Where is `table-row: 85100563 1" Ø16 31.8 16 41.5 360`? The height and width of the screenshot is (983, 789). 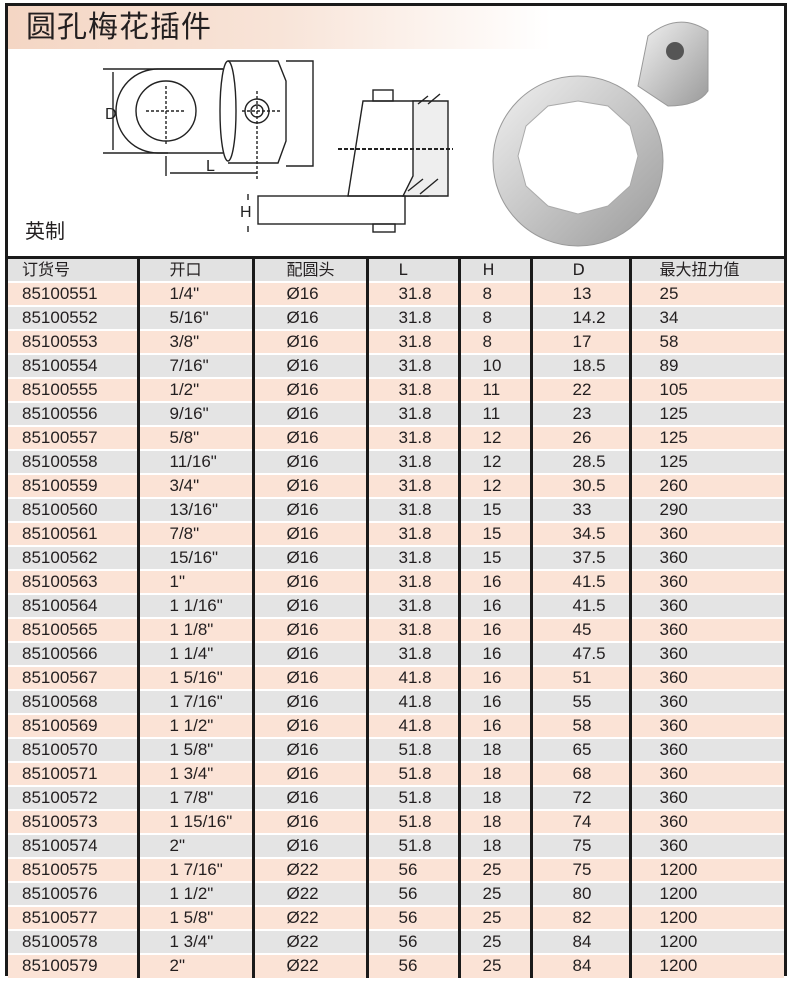 table-row: 85100563 1" Ø16 31.8 16 41.5 360 is located at coordinates (396, 581).